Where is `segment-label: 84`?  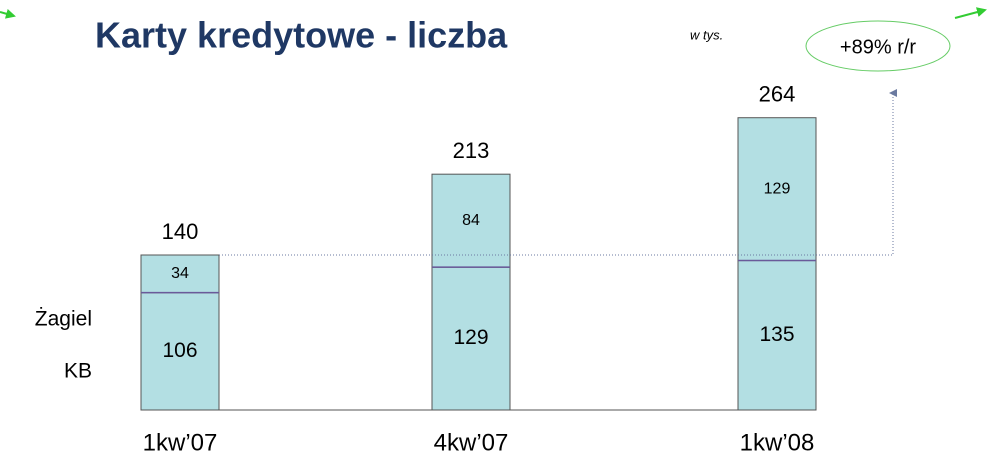
segment-label: 84 is located at coordinates (471, 220).